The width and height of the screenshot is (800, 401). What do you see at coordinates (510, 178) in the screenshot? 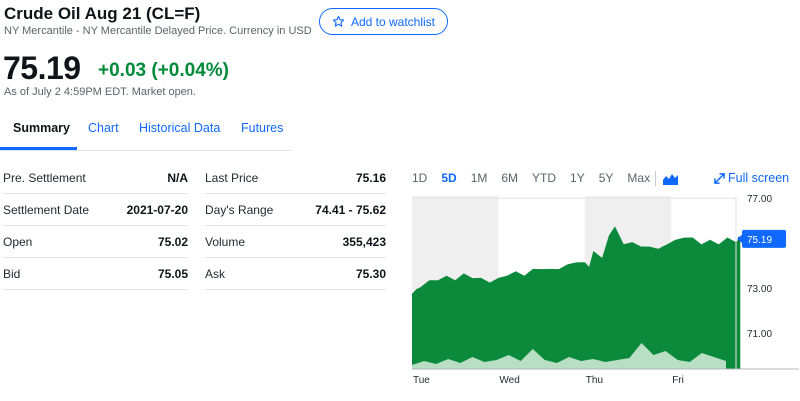
I see `range-6m: 6M` at bounding box center [510, 178].